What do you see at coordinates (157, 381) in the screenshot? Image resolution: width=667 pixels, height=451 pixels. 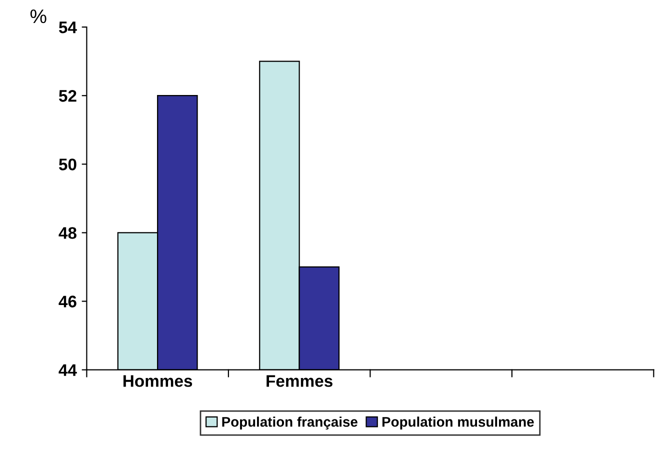 I see `x-tick-label: Hommes` at bounding box center [157, 381].